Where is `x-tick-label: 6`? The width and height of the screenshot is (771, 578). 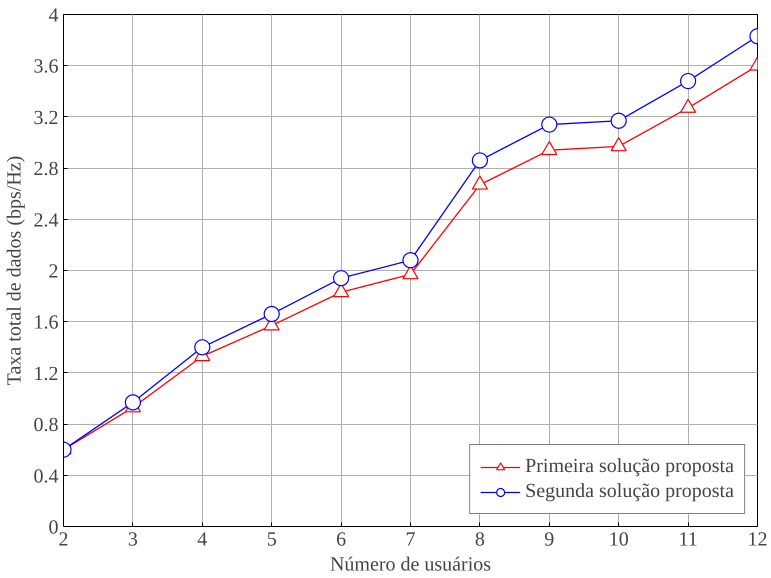
x-tick-label: 6 is located at coordinates (341, 539).